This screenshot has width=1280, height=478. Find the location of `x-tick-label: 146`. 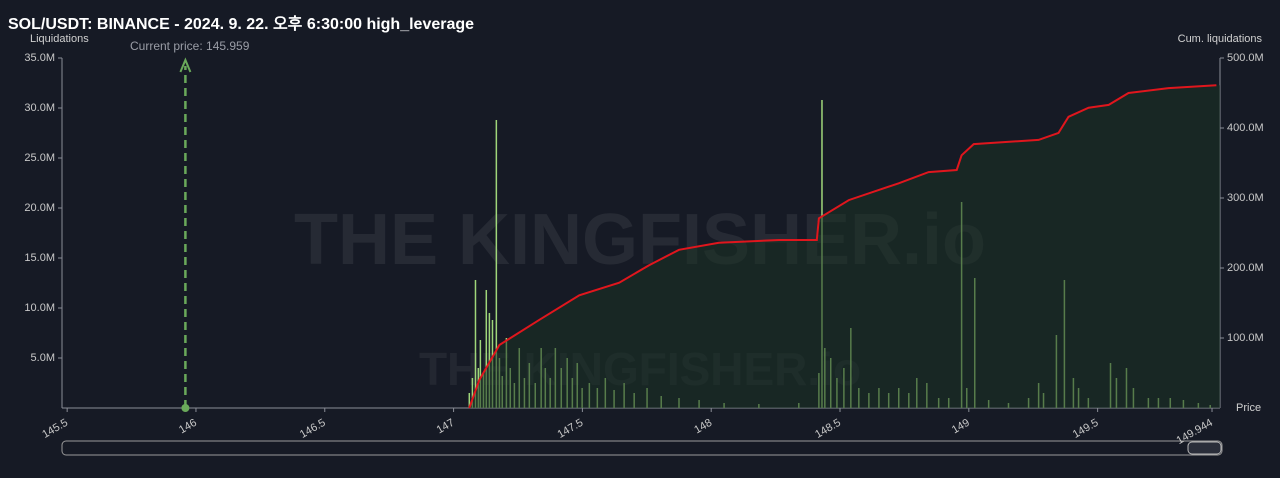

x-tick-label: 146 is located at coordinates (188, 427).